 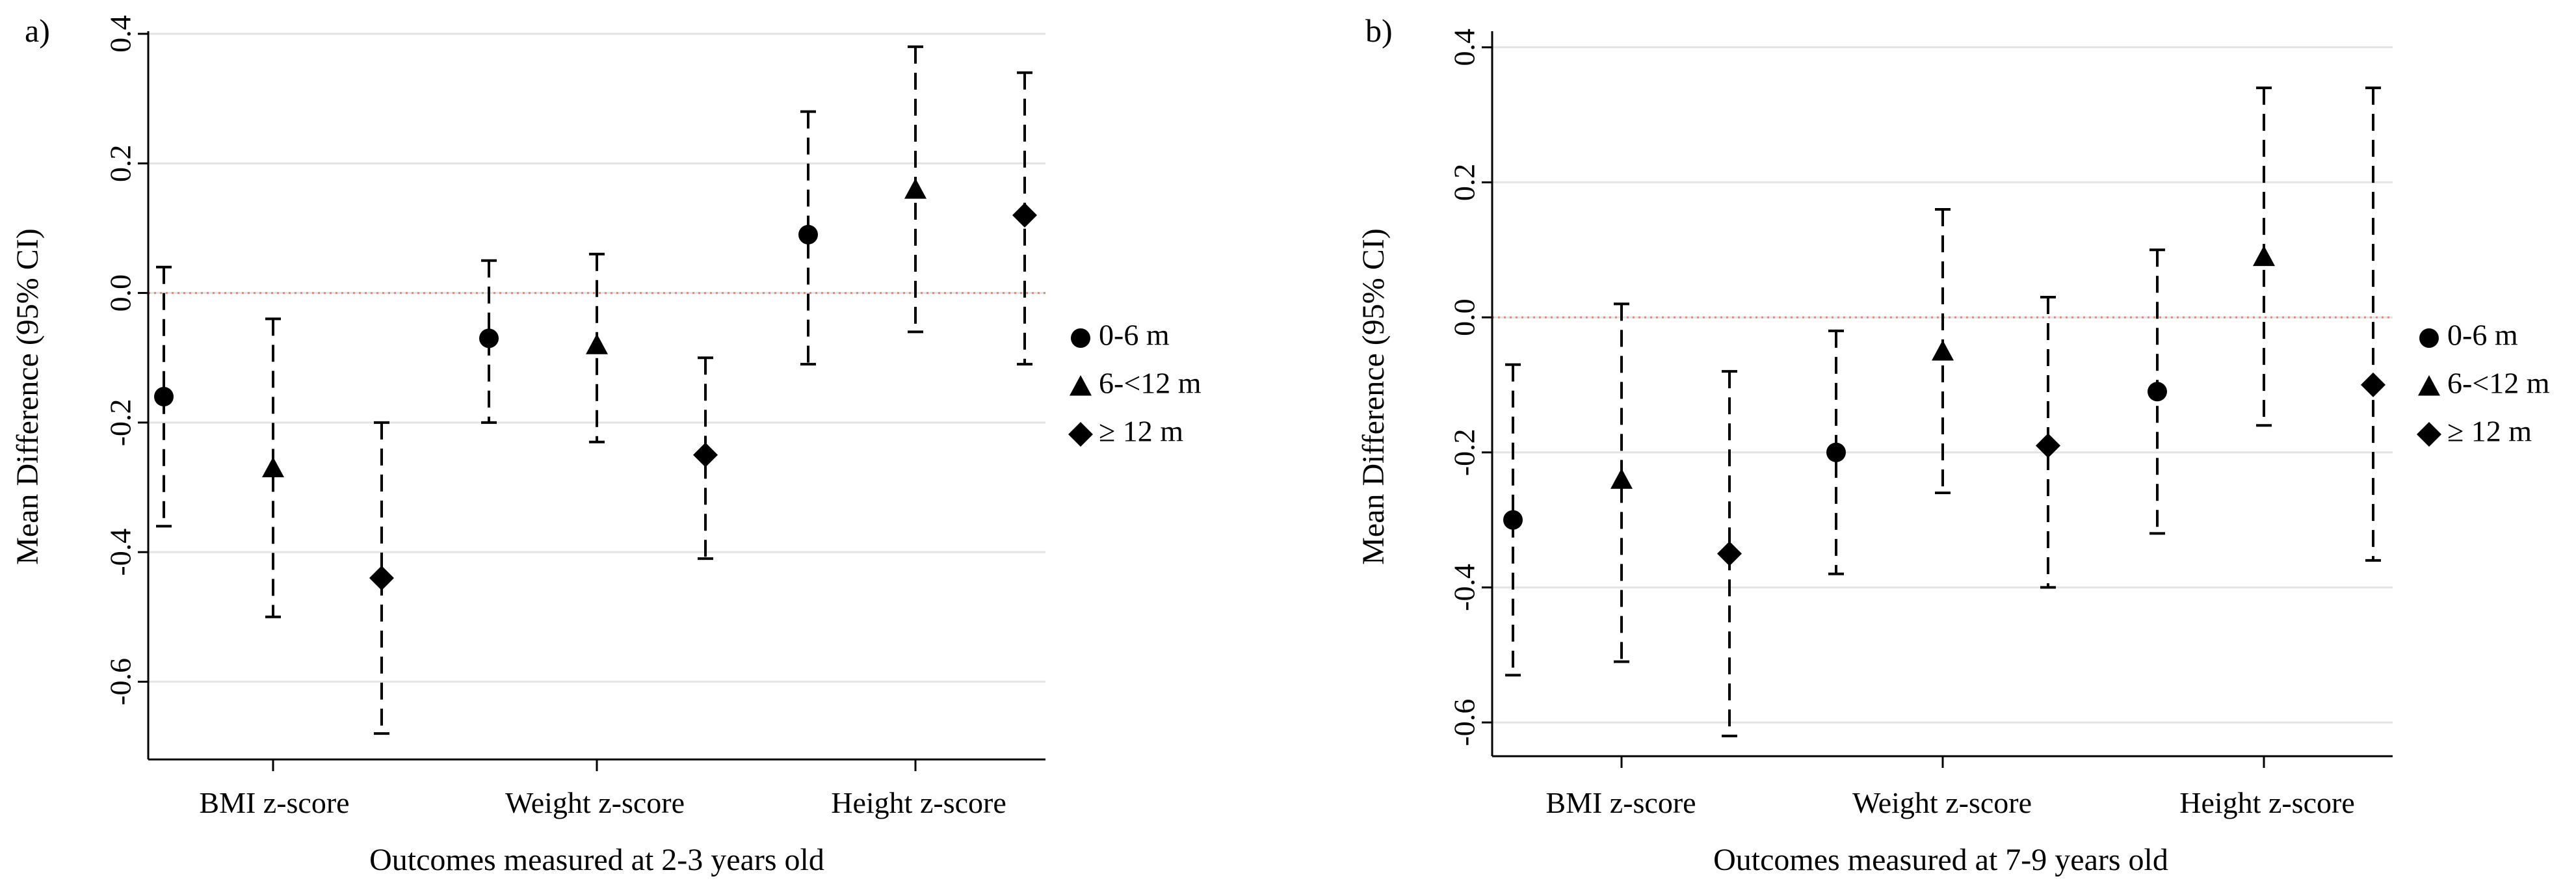 I want to click on x-axis-title: Outcomes measured at 7-9 years old, so click(x=1940, y=860).